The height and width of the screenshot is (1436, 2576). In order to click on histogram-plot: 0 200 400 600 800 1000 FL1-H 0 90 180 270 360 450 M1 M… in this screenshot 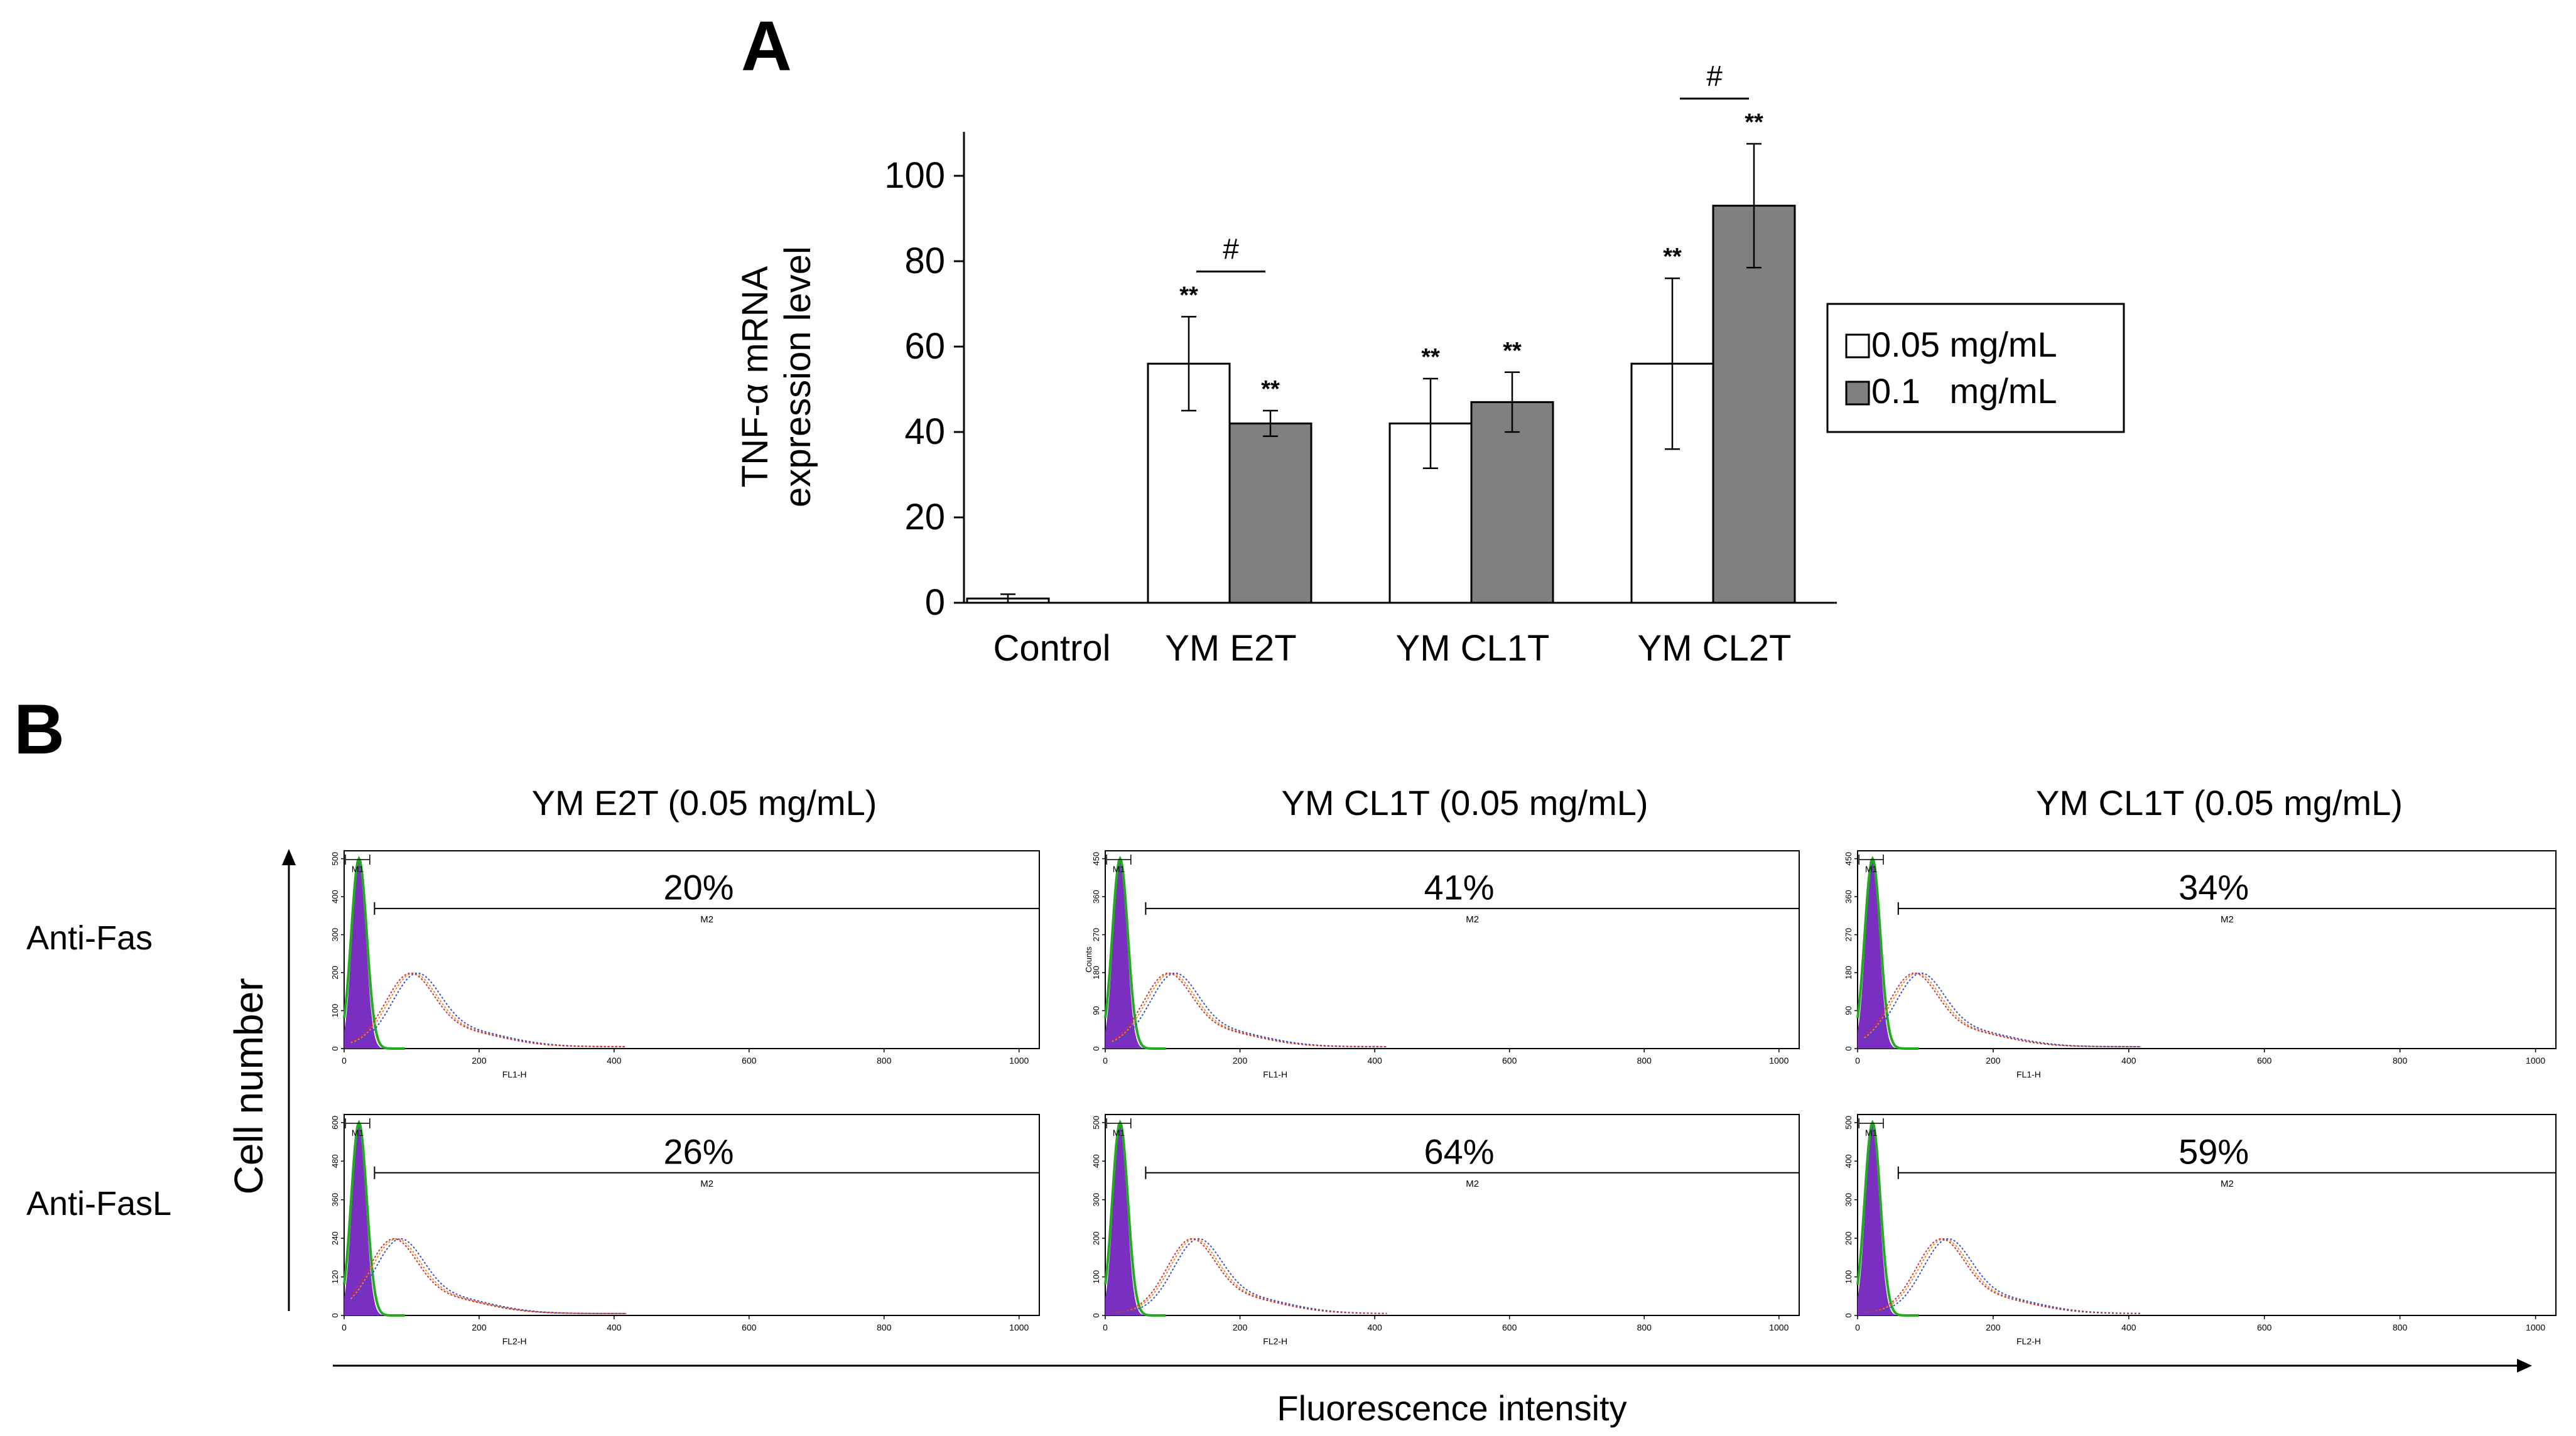, I will do `click(2200, 964)`.